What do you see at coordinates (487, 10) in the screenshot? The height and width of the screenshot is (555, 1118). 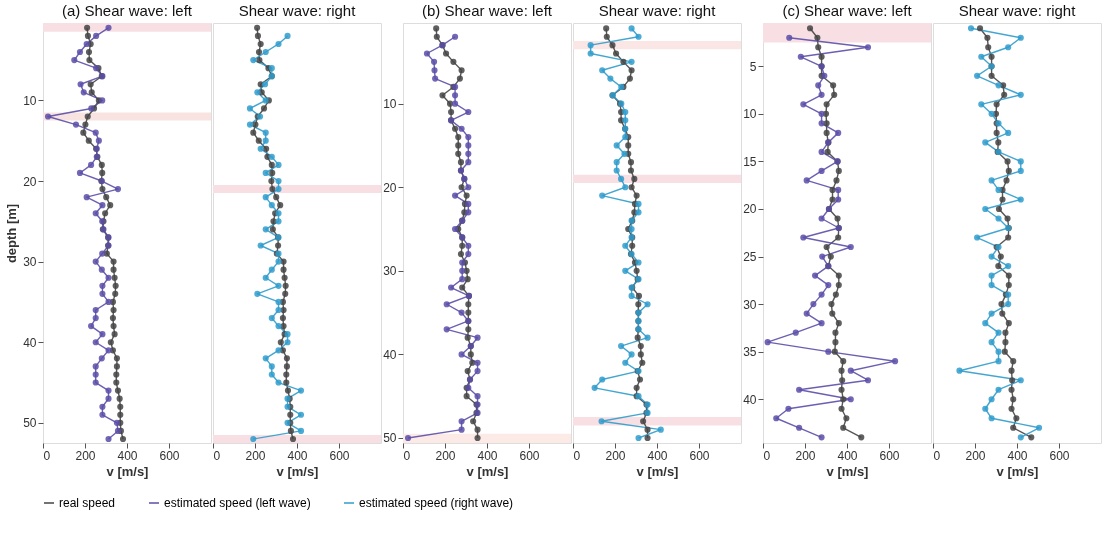 I see `chart-title: (b) Shear wave: left` at bounding box center [487, 10].